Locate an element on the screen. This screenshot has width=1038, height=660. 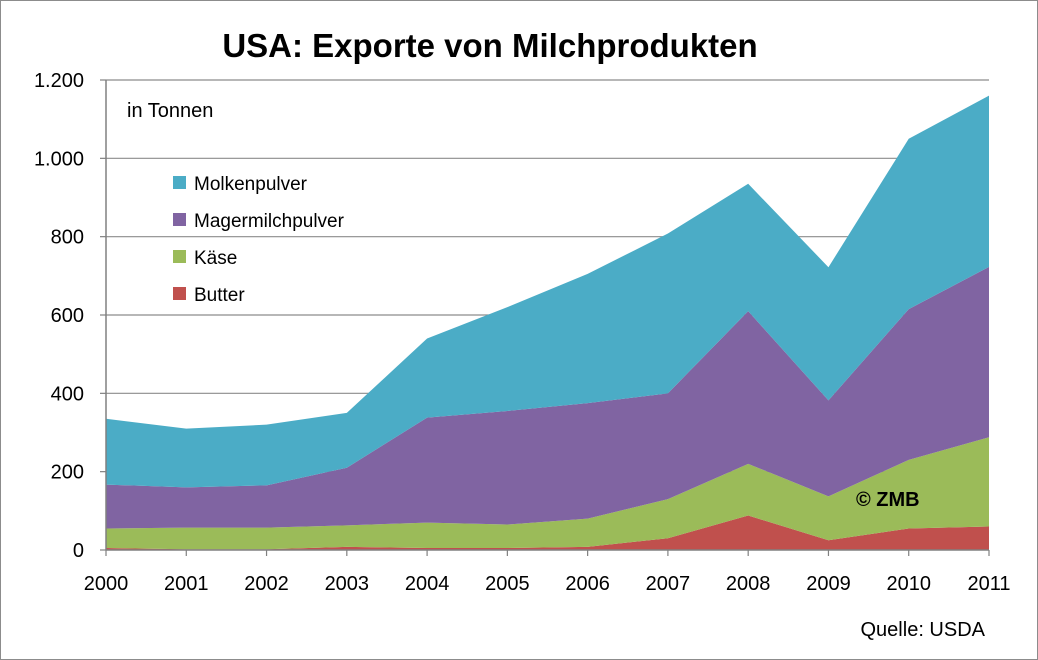
legend-swatch-magermilchpulver is located at coordinates (179, 219).